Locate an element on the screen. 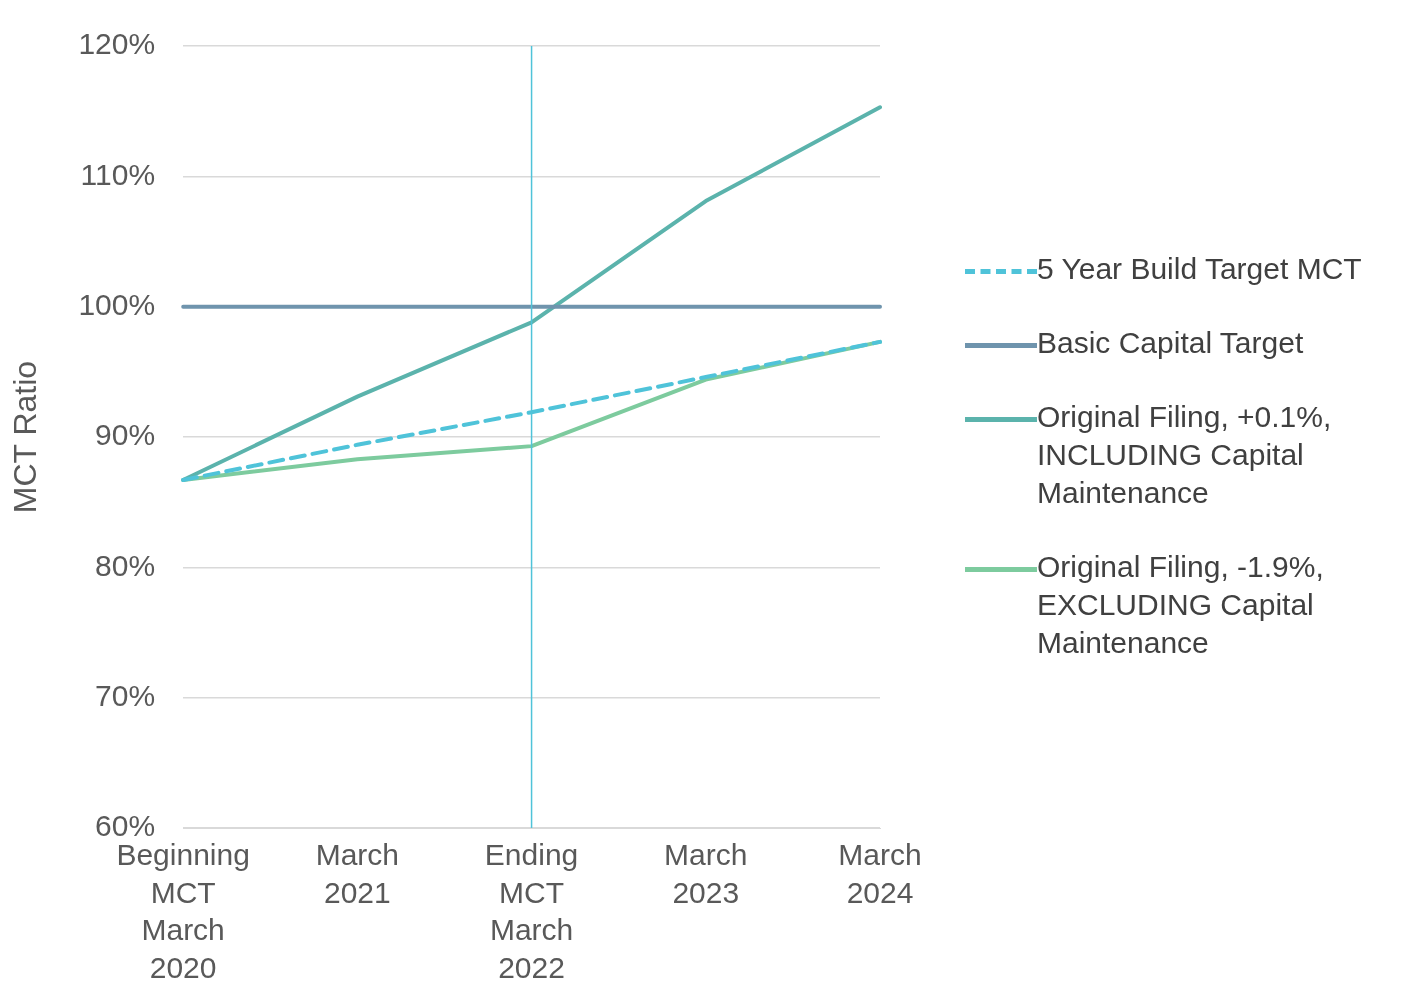 The width and height of the screenshot is (1414, 998). y-tick-label: 80% is located at coordinates (125, 565).